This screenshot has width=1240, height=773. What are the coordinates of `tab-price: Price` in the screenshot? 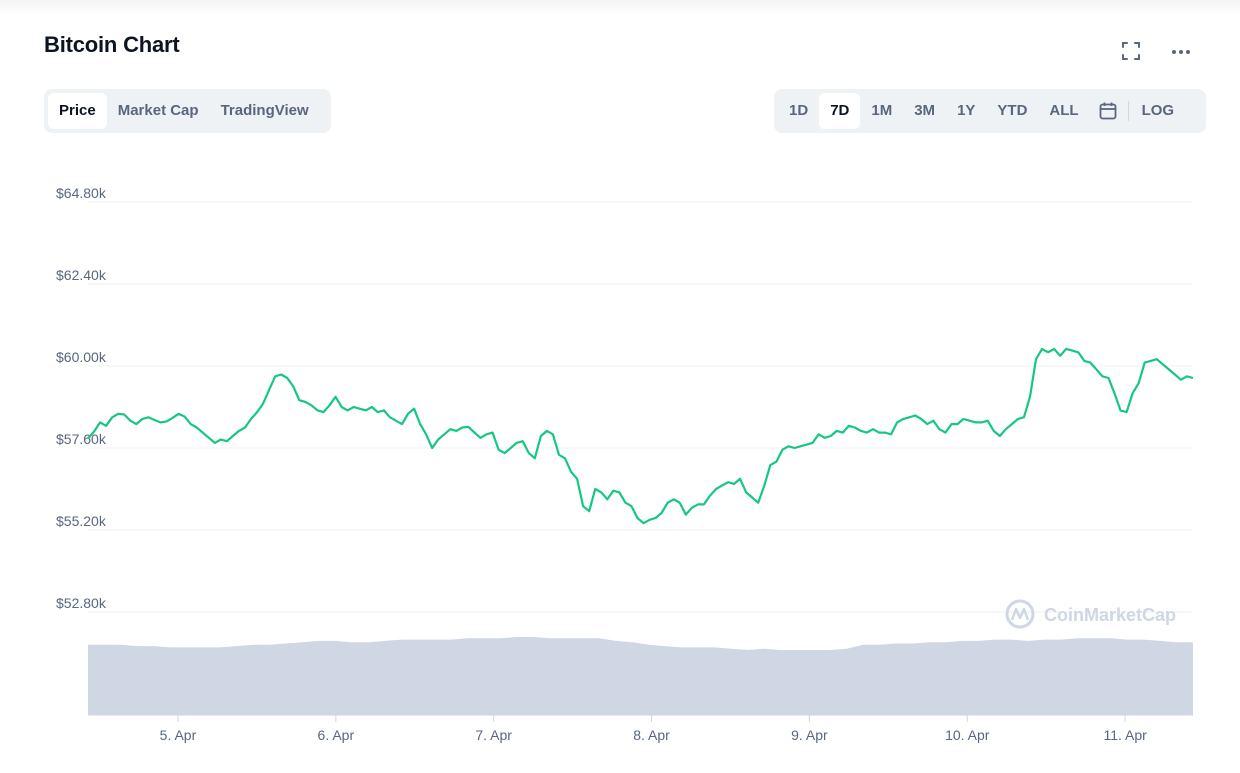 It's located at (77, 111).